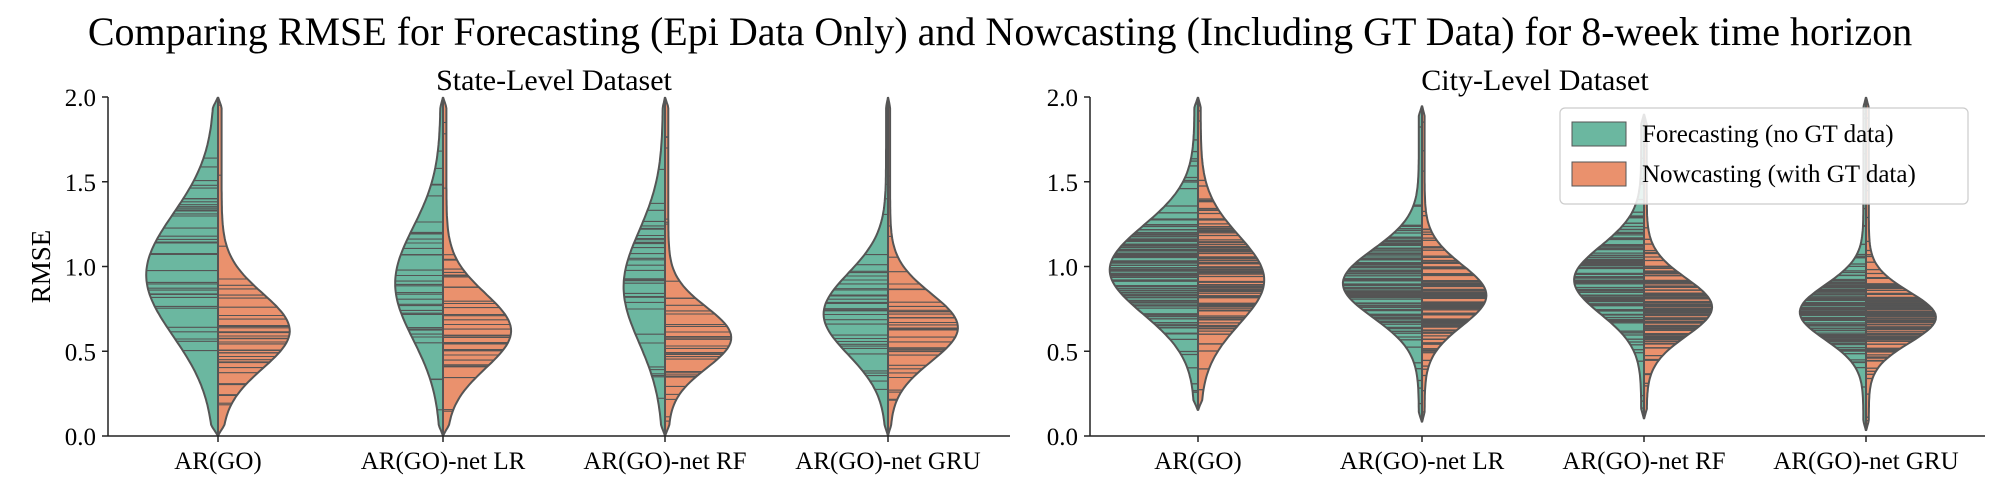 The width and height of the screenshot is (2000, 500). Describe the element at coordinates (1535, 80) in the screenshot. I see `panel-title: City-Level Dataset` at that location.